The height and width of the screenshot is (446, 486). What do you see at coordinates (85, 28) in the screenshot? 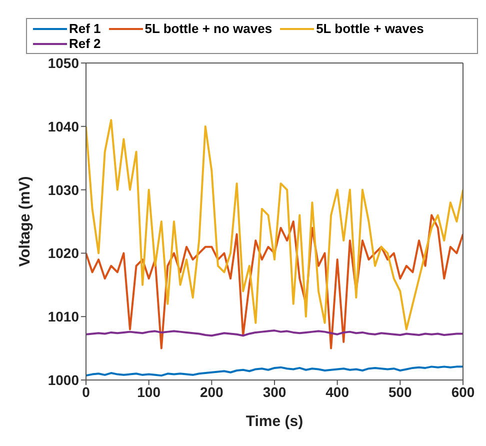
I see `legend-label: Ref 1` at bounding box center [85, 28].